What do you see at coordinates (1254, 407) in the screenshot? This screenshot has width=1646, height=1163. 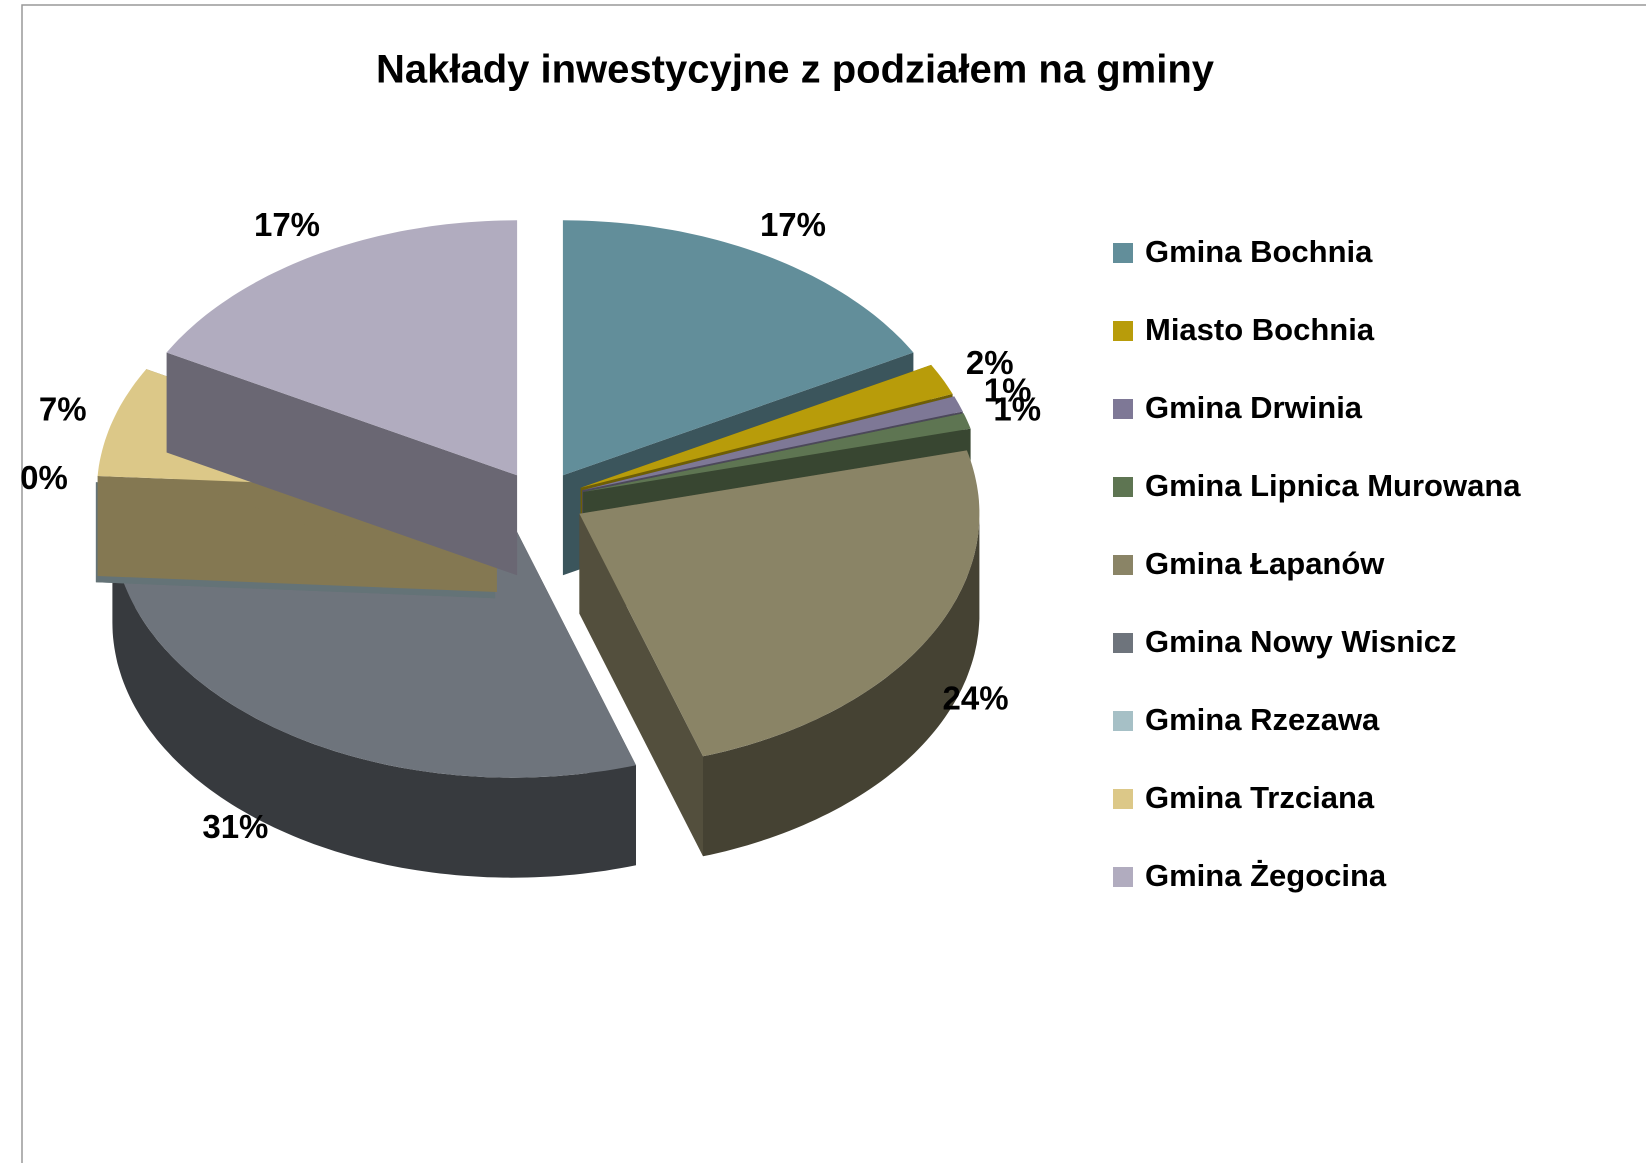 I see `legend-label: Gmina Drwinia` at bounding box center [1254, 407].